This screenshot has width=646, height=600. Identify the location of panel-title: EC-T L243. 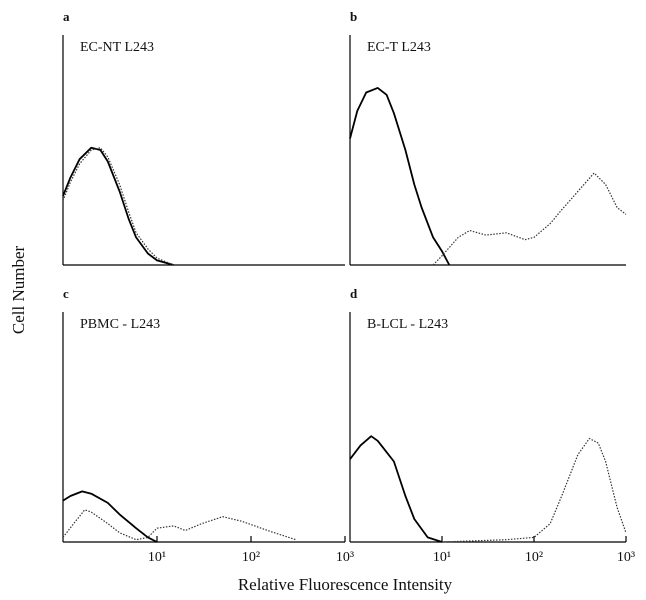
(399, 47).